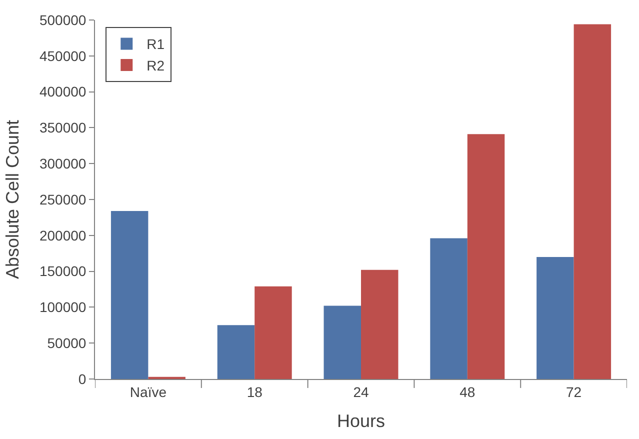 The image size is (639, 439). What do you see at coordinates (148, 392) in the screenshot?
I see `x-tick-label: Naïve` at bounding box center [148, 392].